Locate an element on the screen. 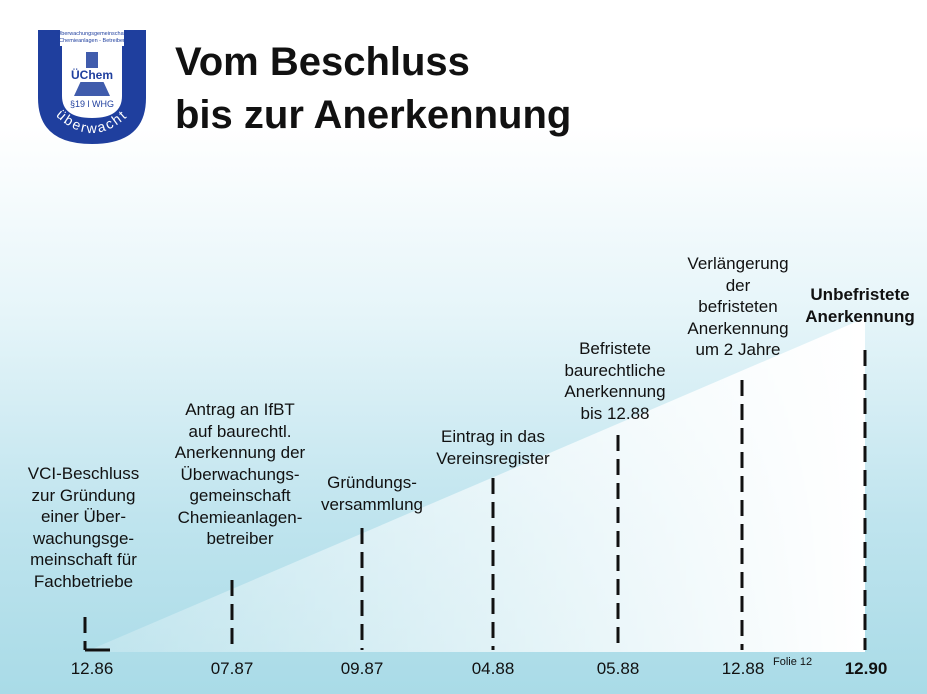 This screenshot has width=927, height=694. milestone-label-3: Gründungs- versammlung is located at coordinates (372, 493).